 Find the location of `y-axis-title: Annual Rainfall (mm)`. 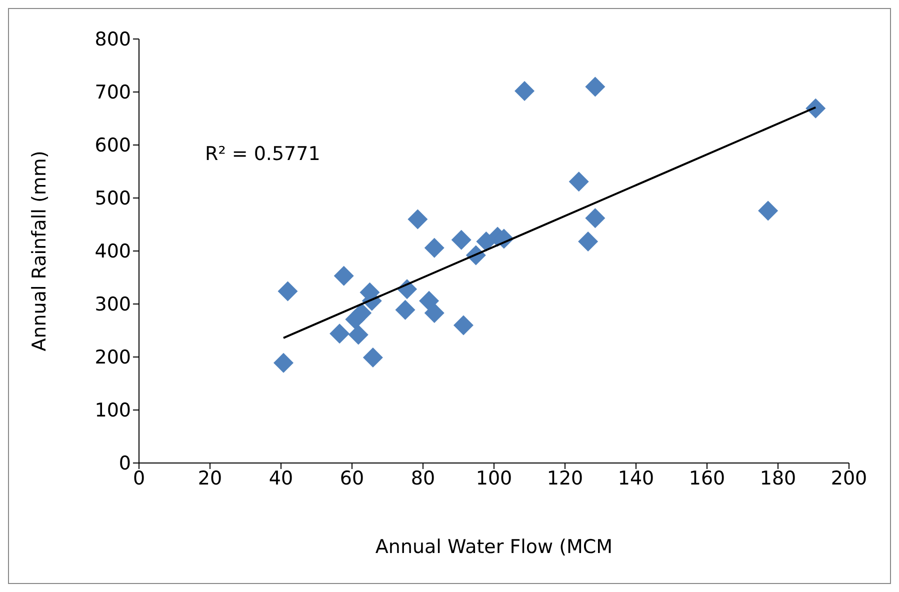

y-axis-title: Annual Rainfall (mm) is located at coordinates (39, 251).